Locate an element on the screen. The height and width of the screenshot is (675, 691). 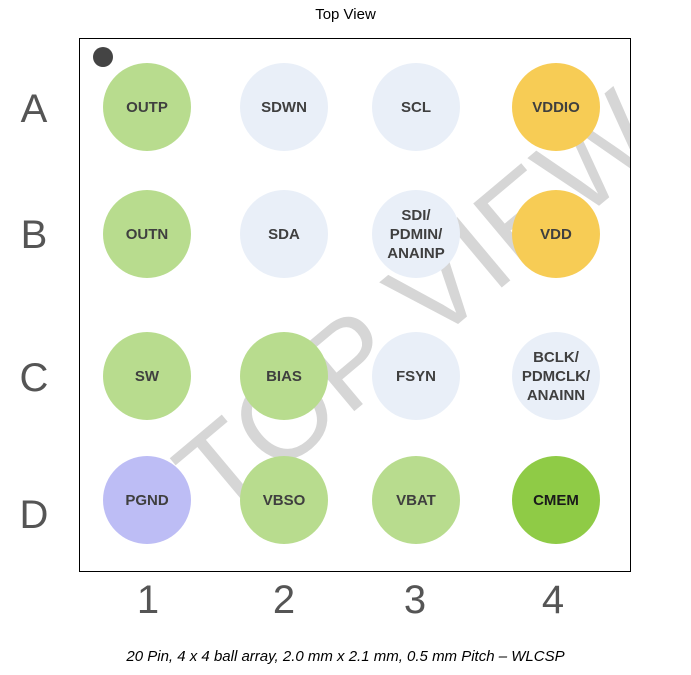
row-label-c: C is located at coordinates (34, 378).